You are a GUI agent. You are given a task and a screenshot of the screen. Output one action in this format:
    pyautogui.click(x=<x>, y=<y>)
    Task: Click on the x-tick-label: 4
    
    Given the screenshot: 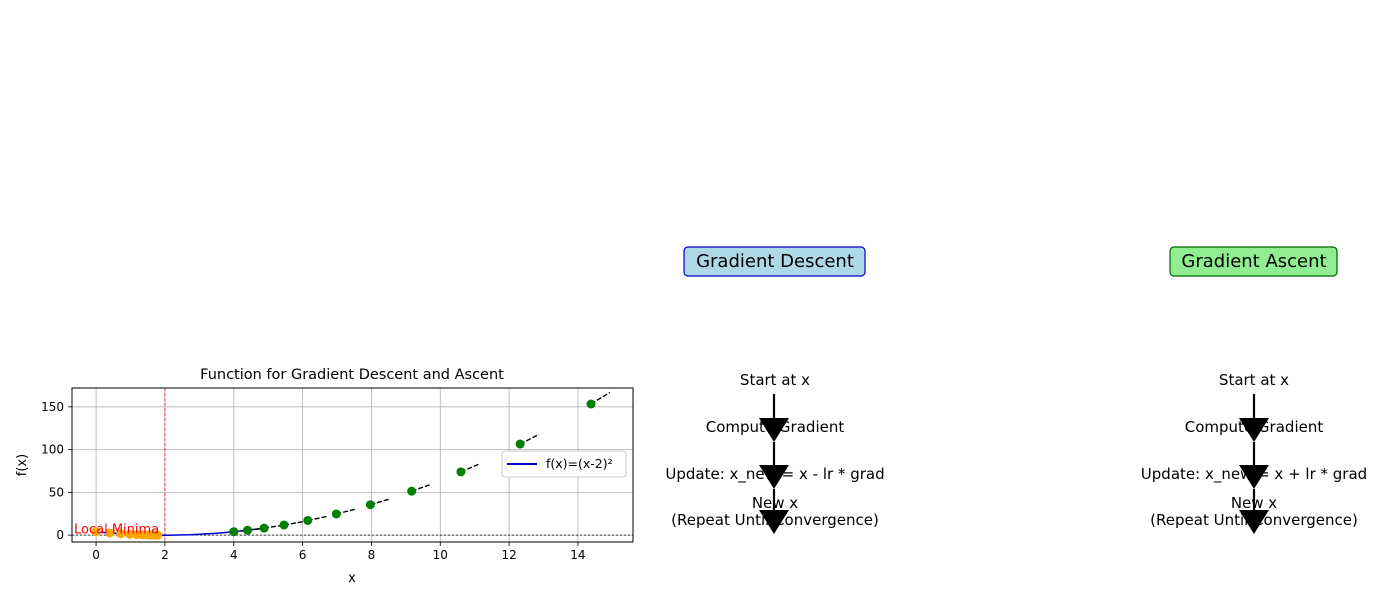 What is the action you would take?
    pyautogui.click(x=234, y=555)
    